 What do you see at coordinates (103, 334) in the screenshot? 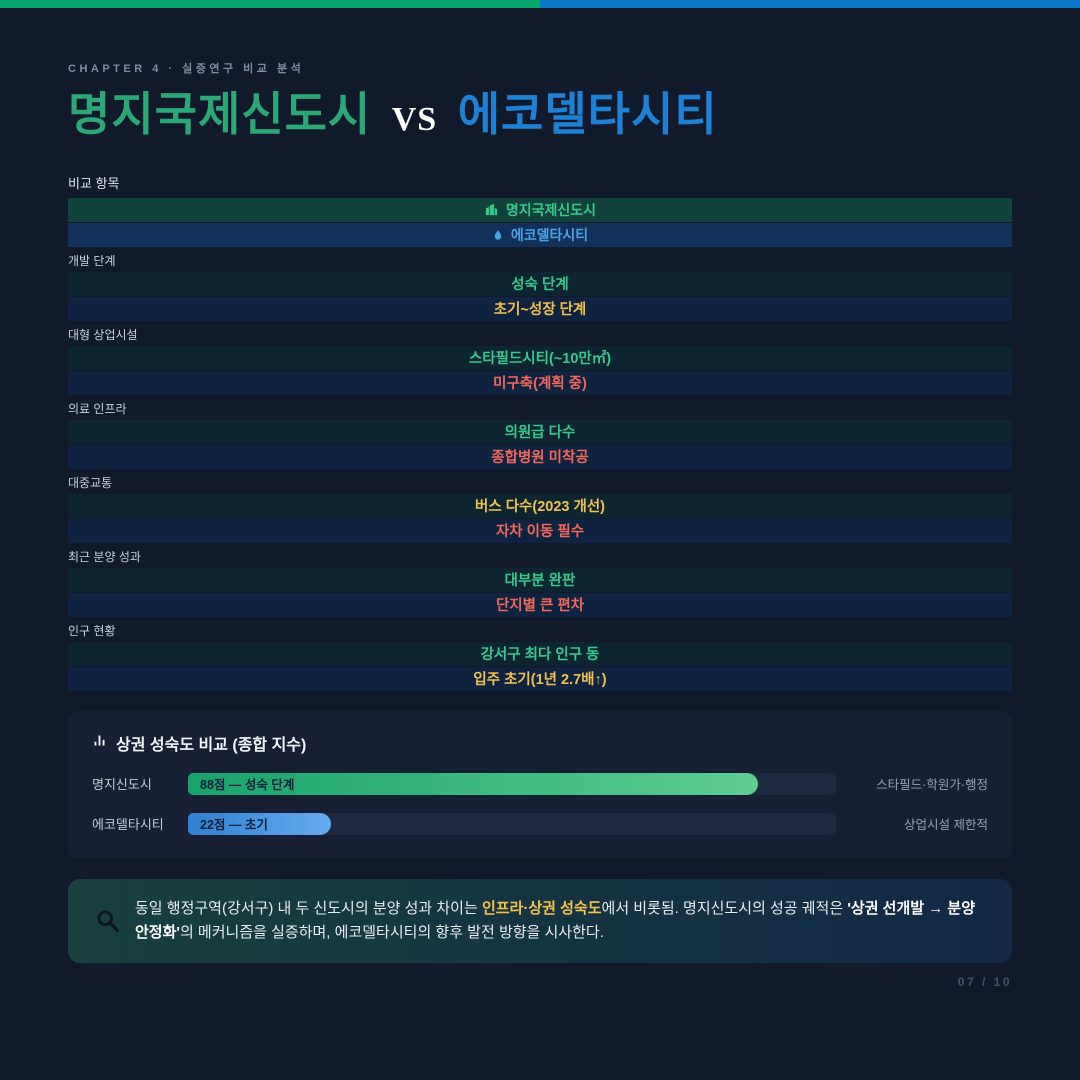
I see `row-category-label: 대형 상업시설` at bounding box center [103, 334].